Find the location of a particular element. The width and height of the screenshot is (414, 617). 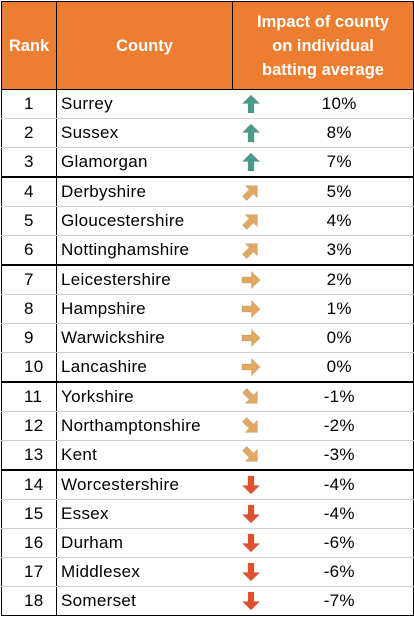

rank-cell: 8 is located at coordinates (29, 309).